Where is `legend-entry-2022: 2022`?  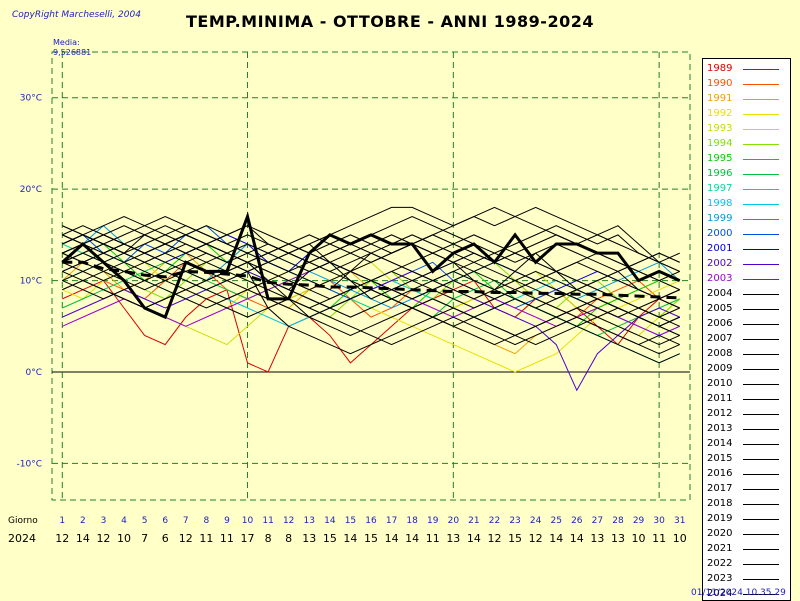 legend-entry-2022: 2022 is located at coordinates (720, 563).